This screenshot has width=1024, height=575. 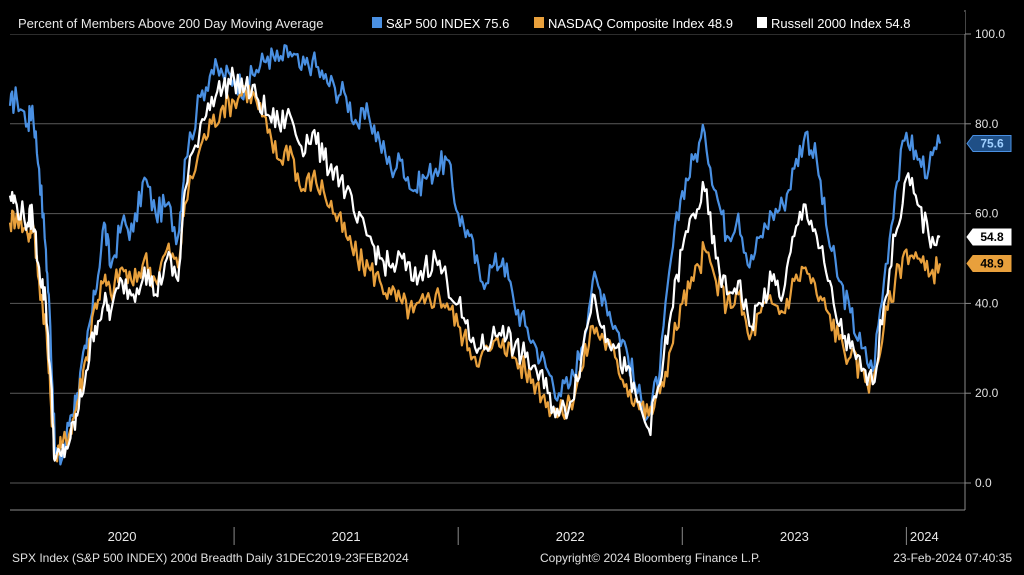 I want to click on legend-entry-sp500: S&P 500 INDEX 75.6, so click(x=440, y=23).